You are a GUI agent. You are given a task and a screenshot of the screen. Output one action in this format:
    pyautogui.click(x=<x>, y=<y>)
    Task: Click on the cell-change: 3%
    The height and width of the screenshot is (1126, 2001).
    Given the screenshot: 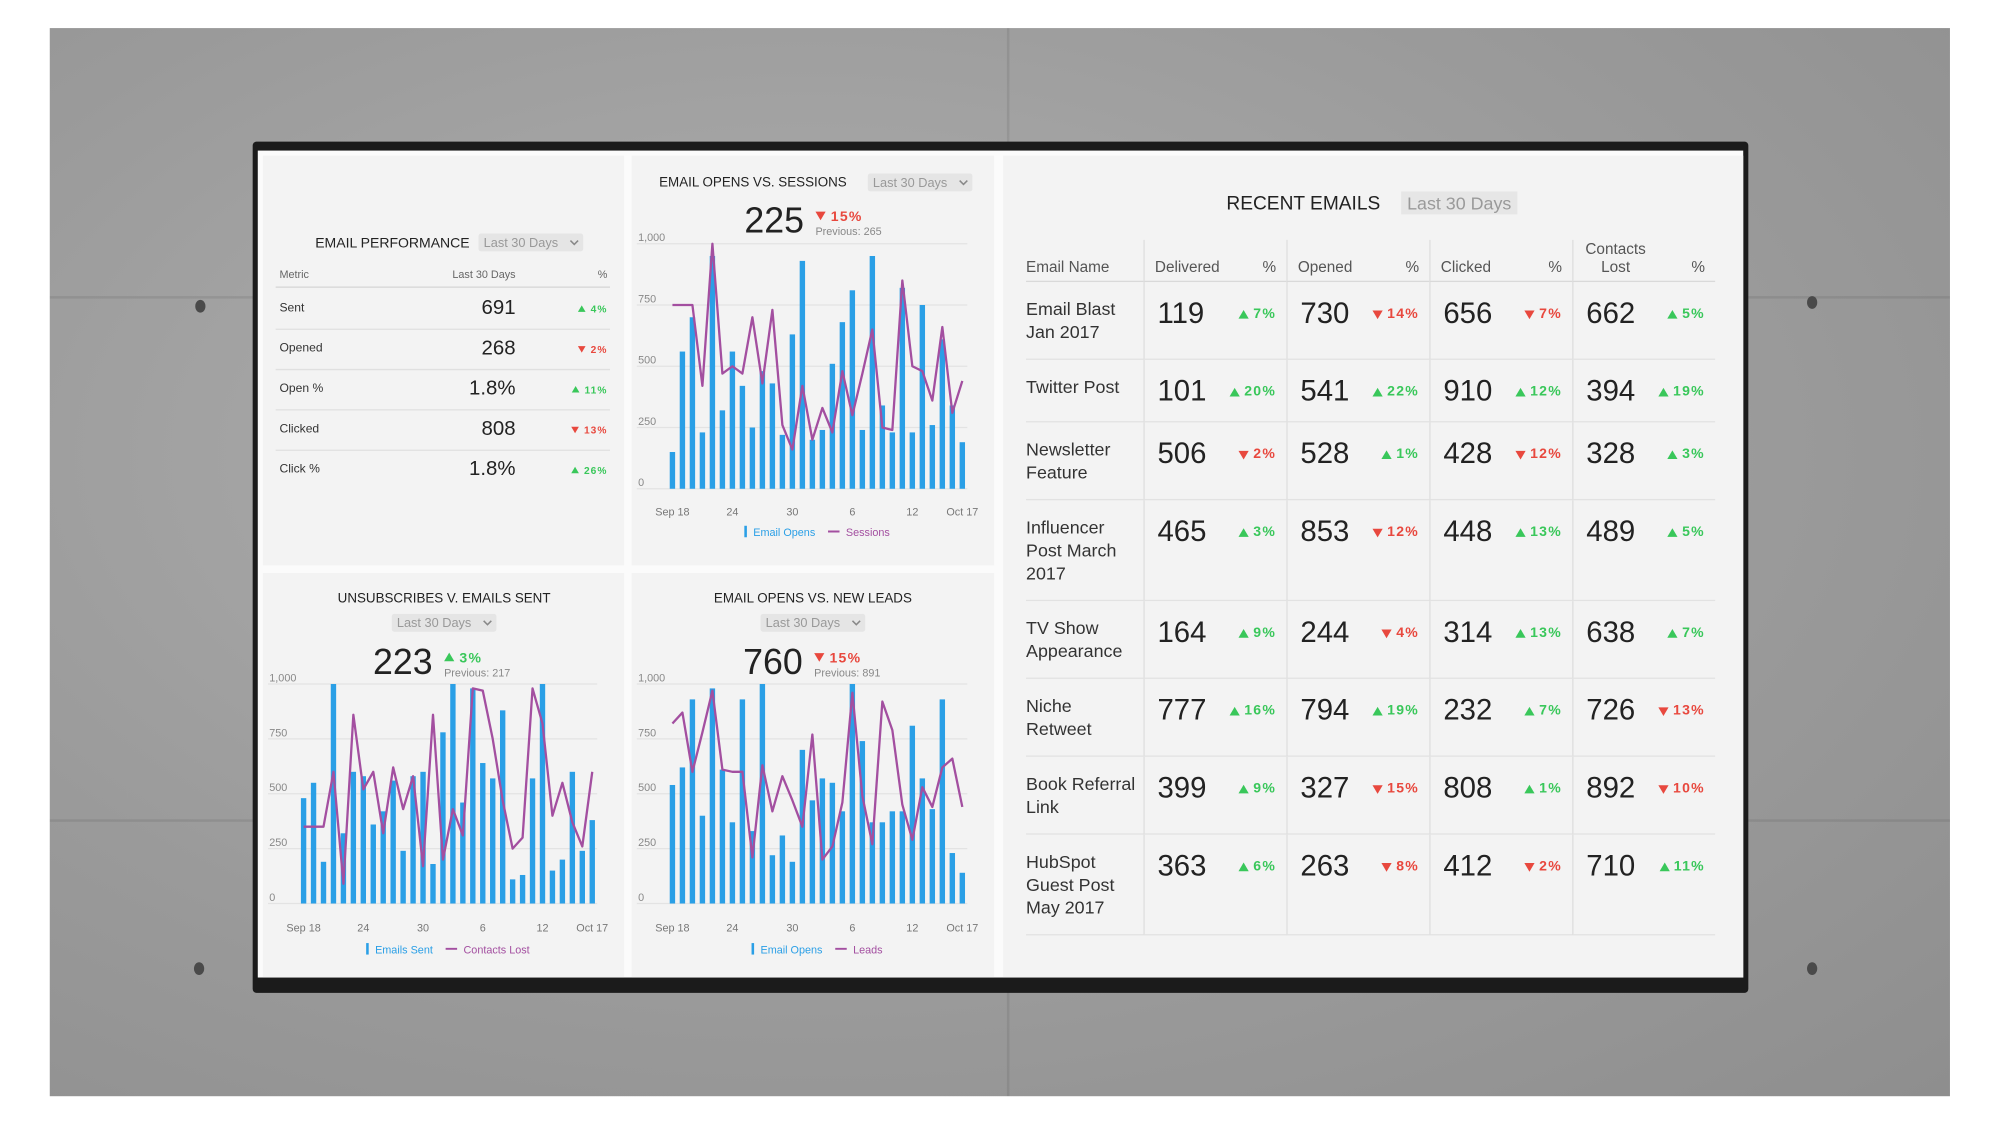 What is the action you would take?
    pyautogui.click(x=1257, y=532)
    